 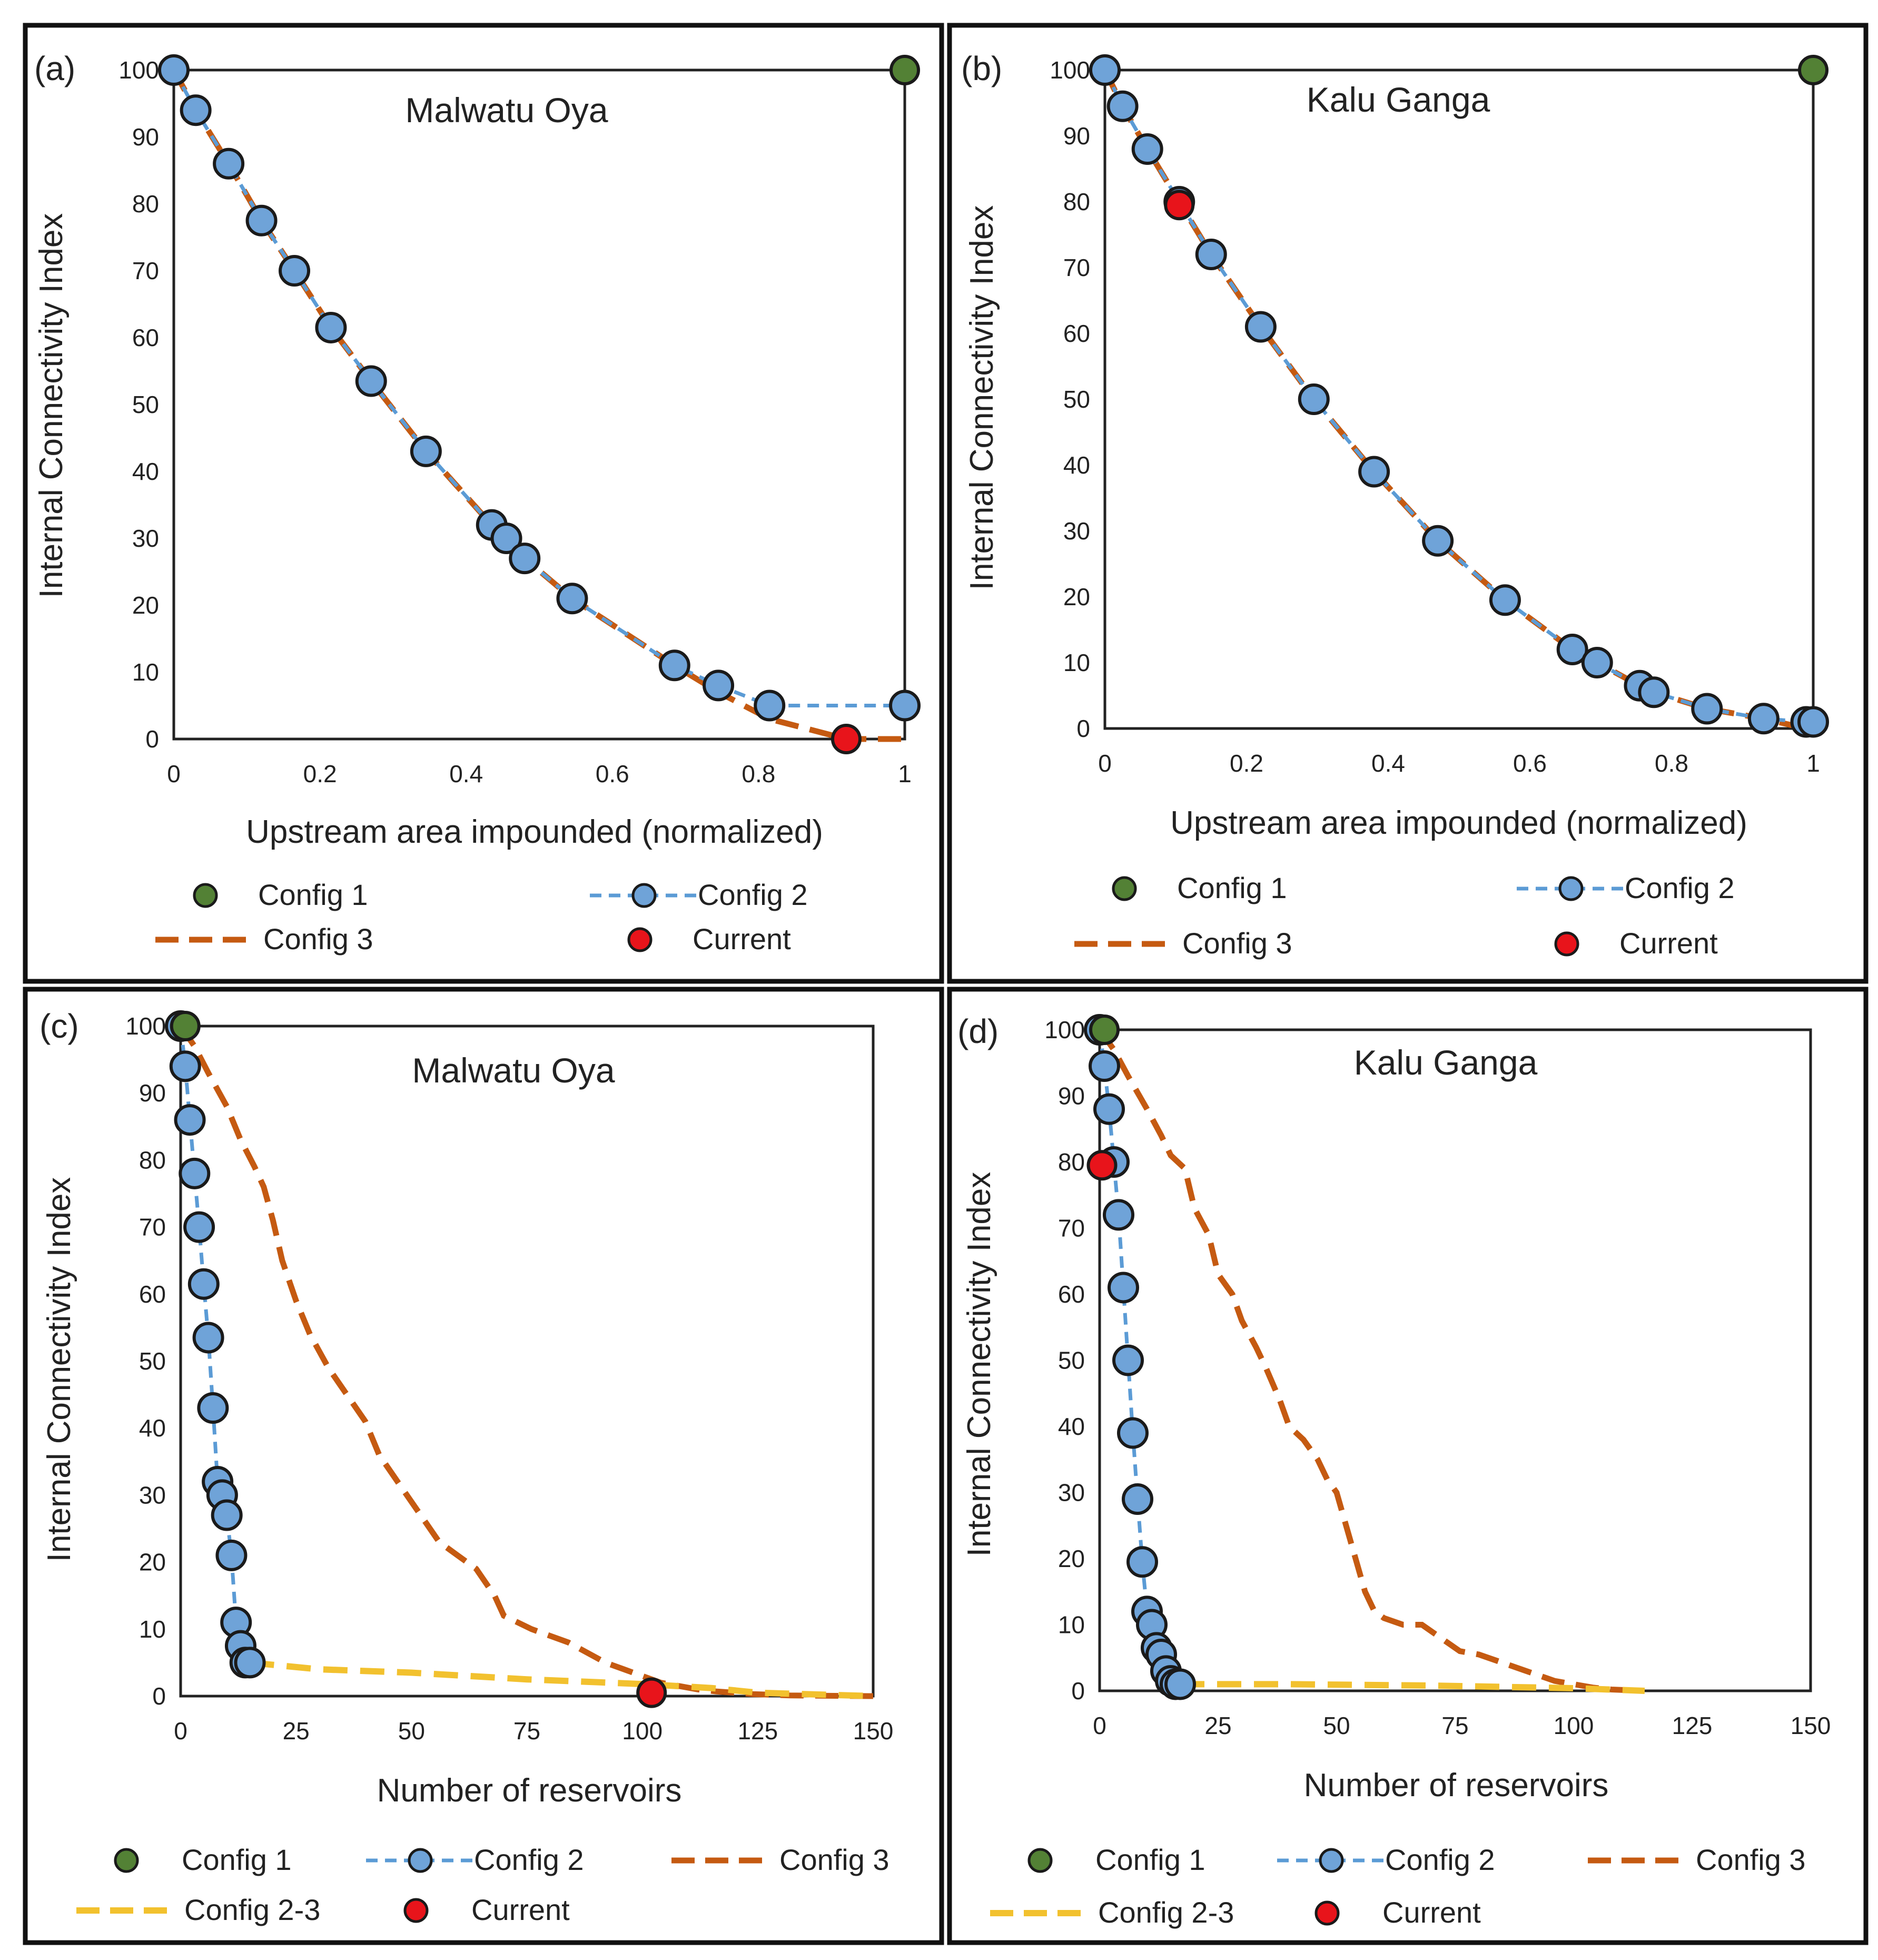 What do you see at coordinates (1388, 763) in the screenshot?
I see `x-tick-label: 0.4` at bounding box center [1388, 763].